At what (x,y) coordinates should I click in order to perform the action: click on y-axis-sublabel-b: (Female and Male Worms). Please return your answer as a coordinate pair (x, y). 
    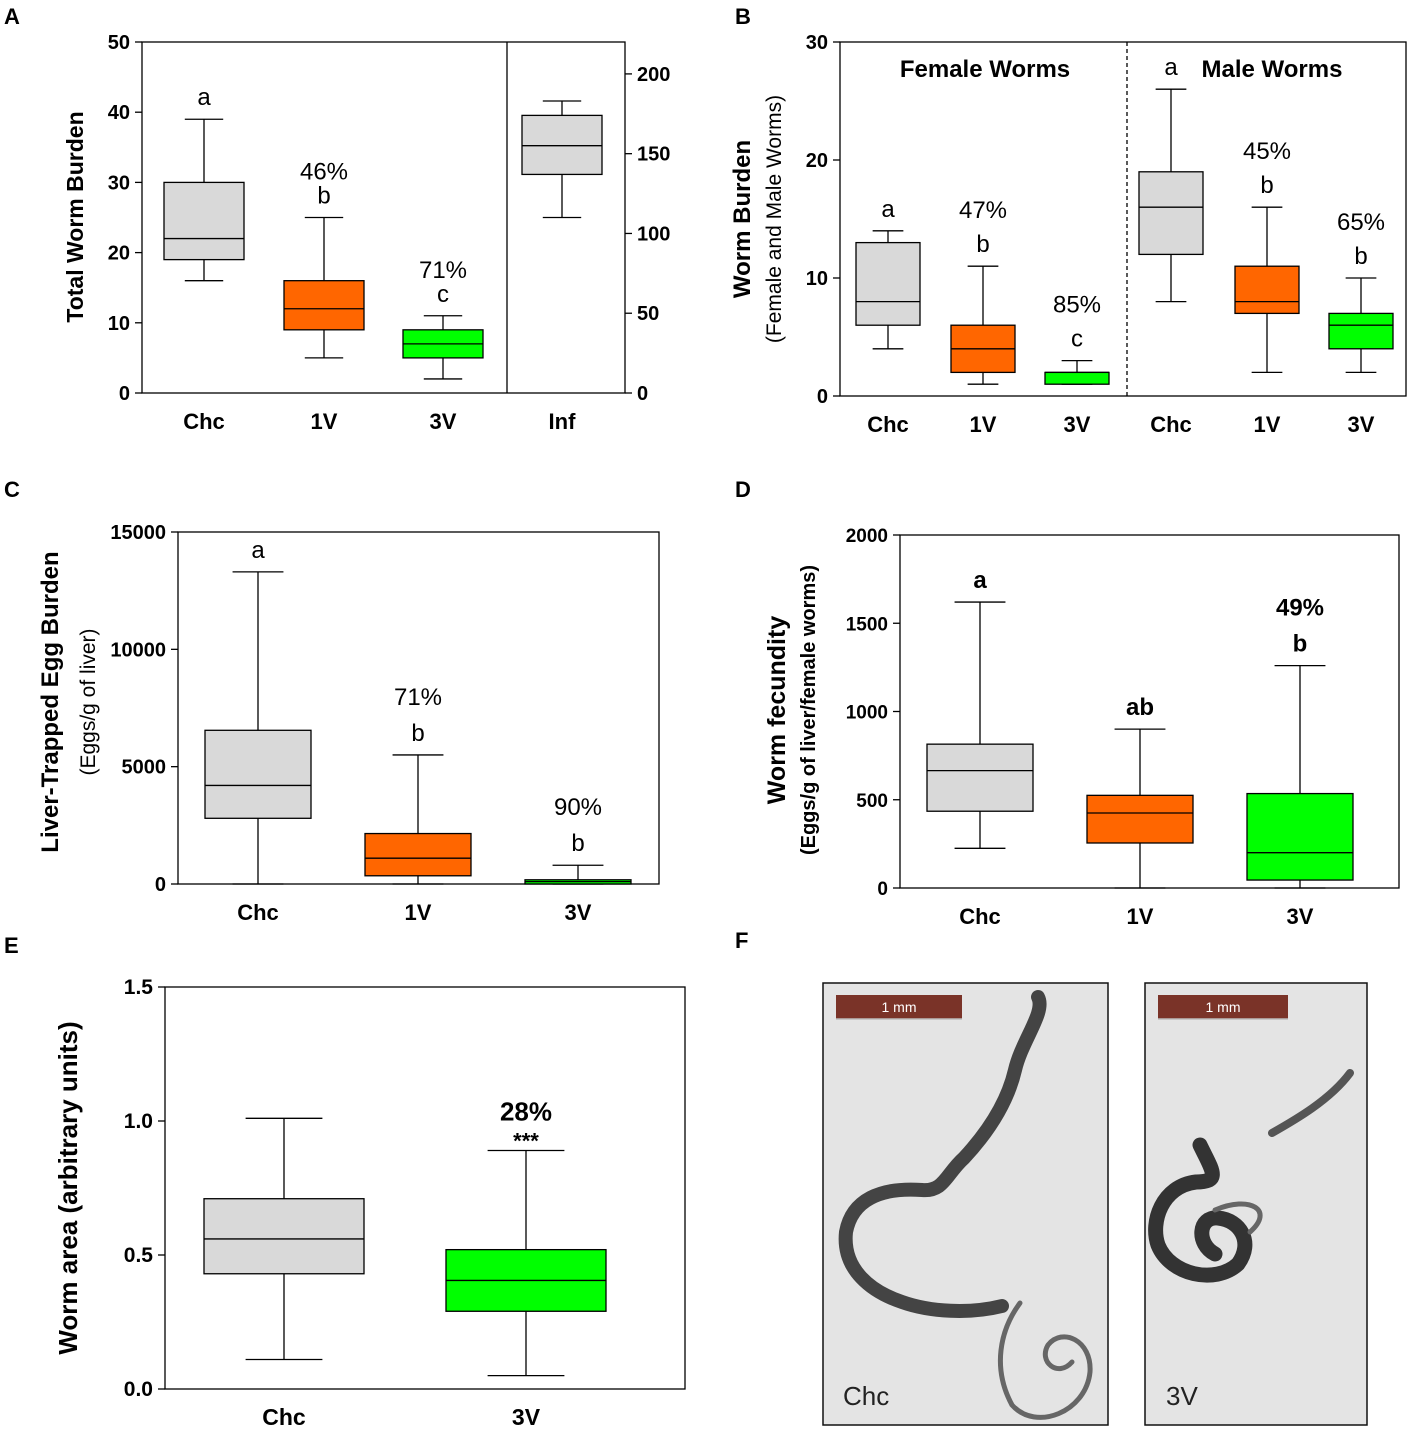
    Looking at the image, I should click on (774, 219).